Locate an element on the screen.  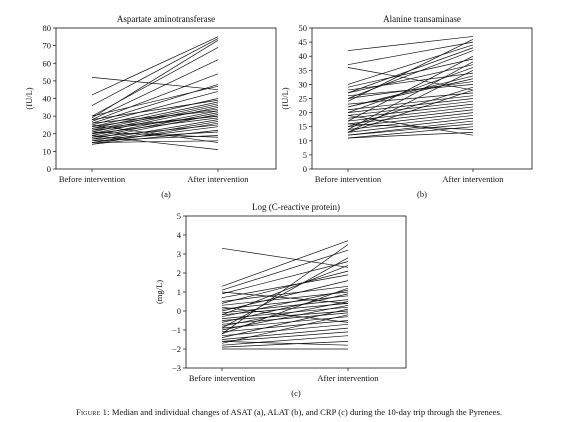
y-tick-label: 2 is located at coordinates (179, 273).